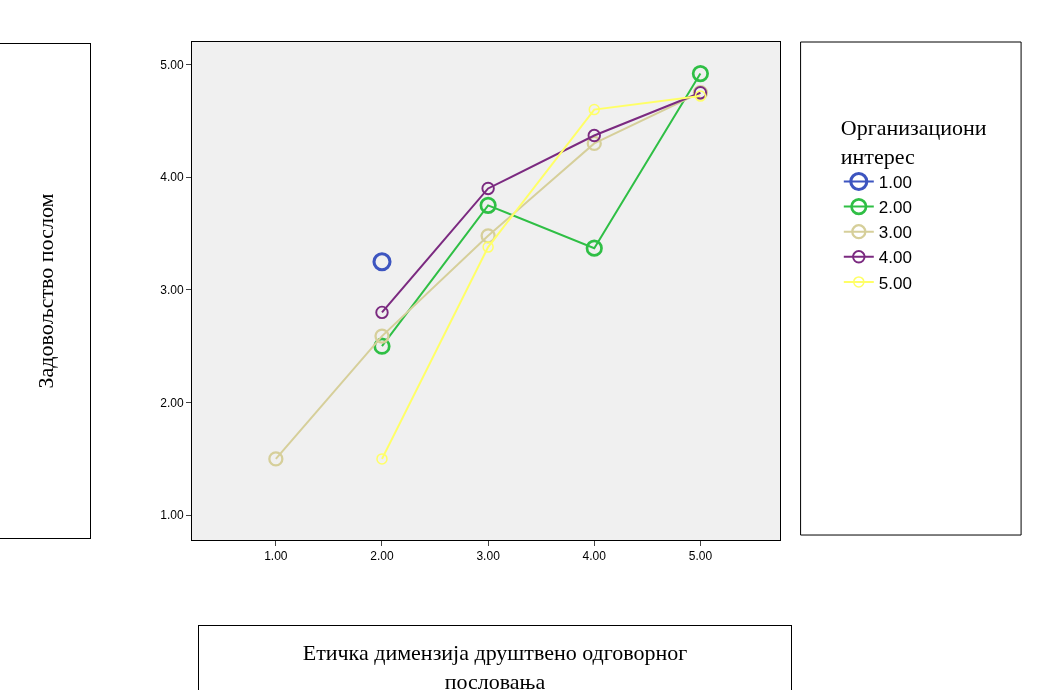 The image size is (1059, 690). I want to click on x-tick-label: 5.00, so click(700, 556).